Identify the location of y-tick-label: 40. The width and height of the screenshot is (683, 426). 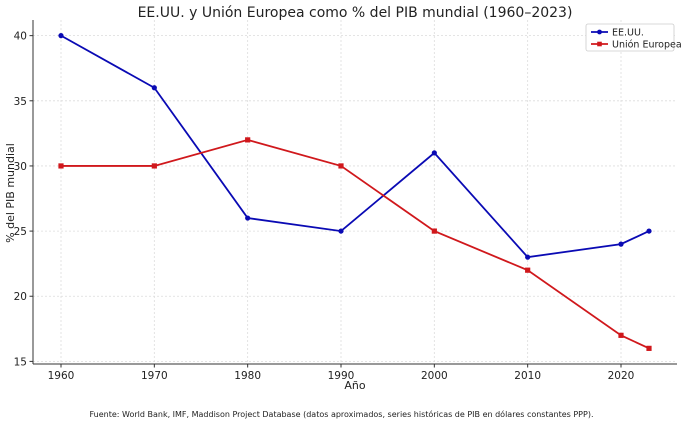
(20, 37).